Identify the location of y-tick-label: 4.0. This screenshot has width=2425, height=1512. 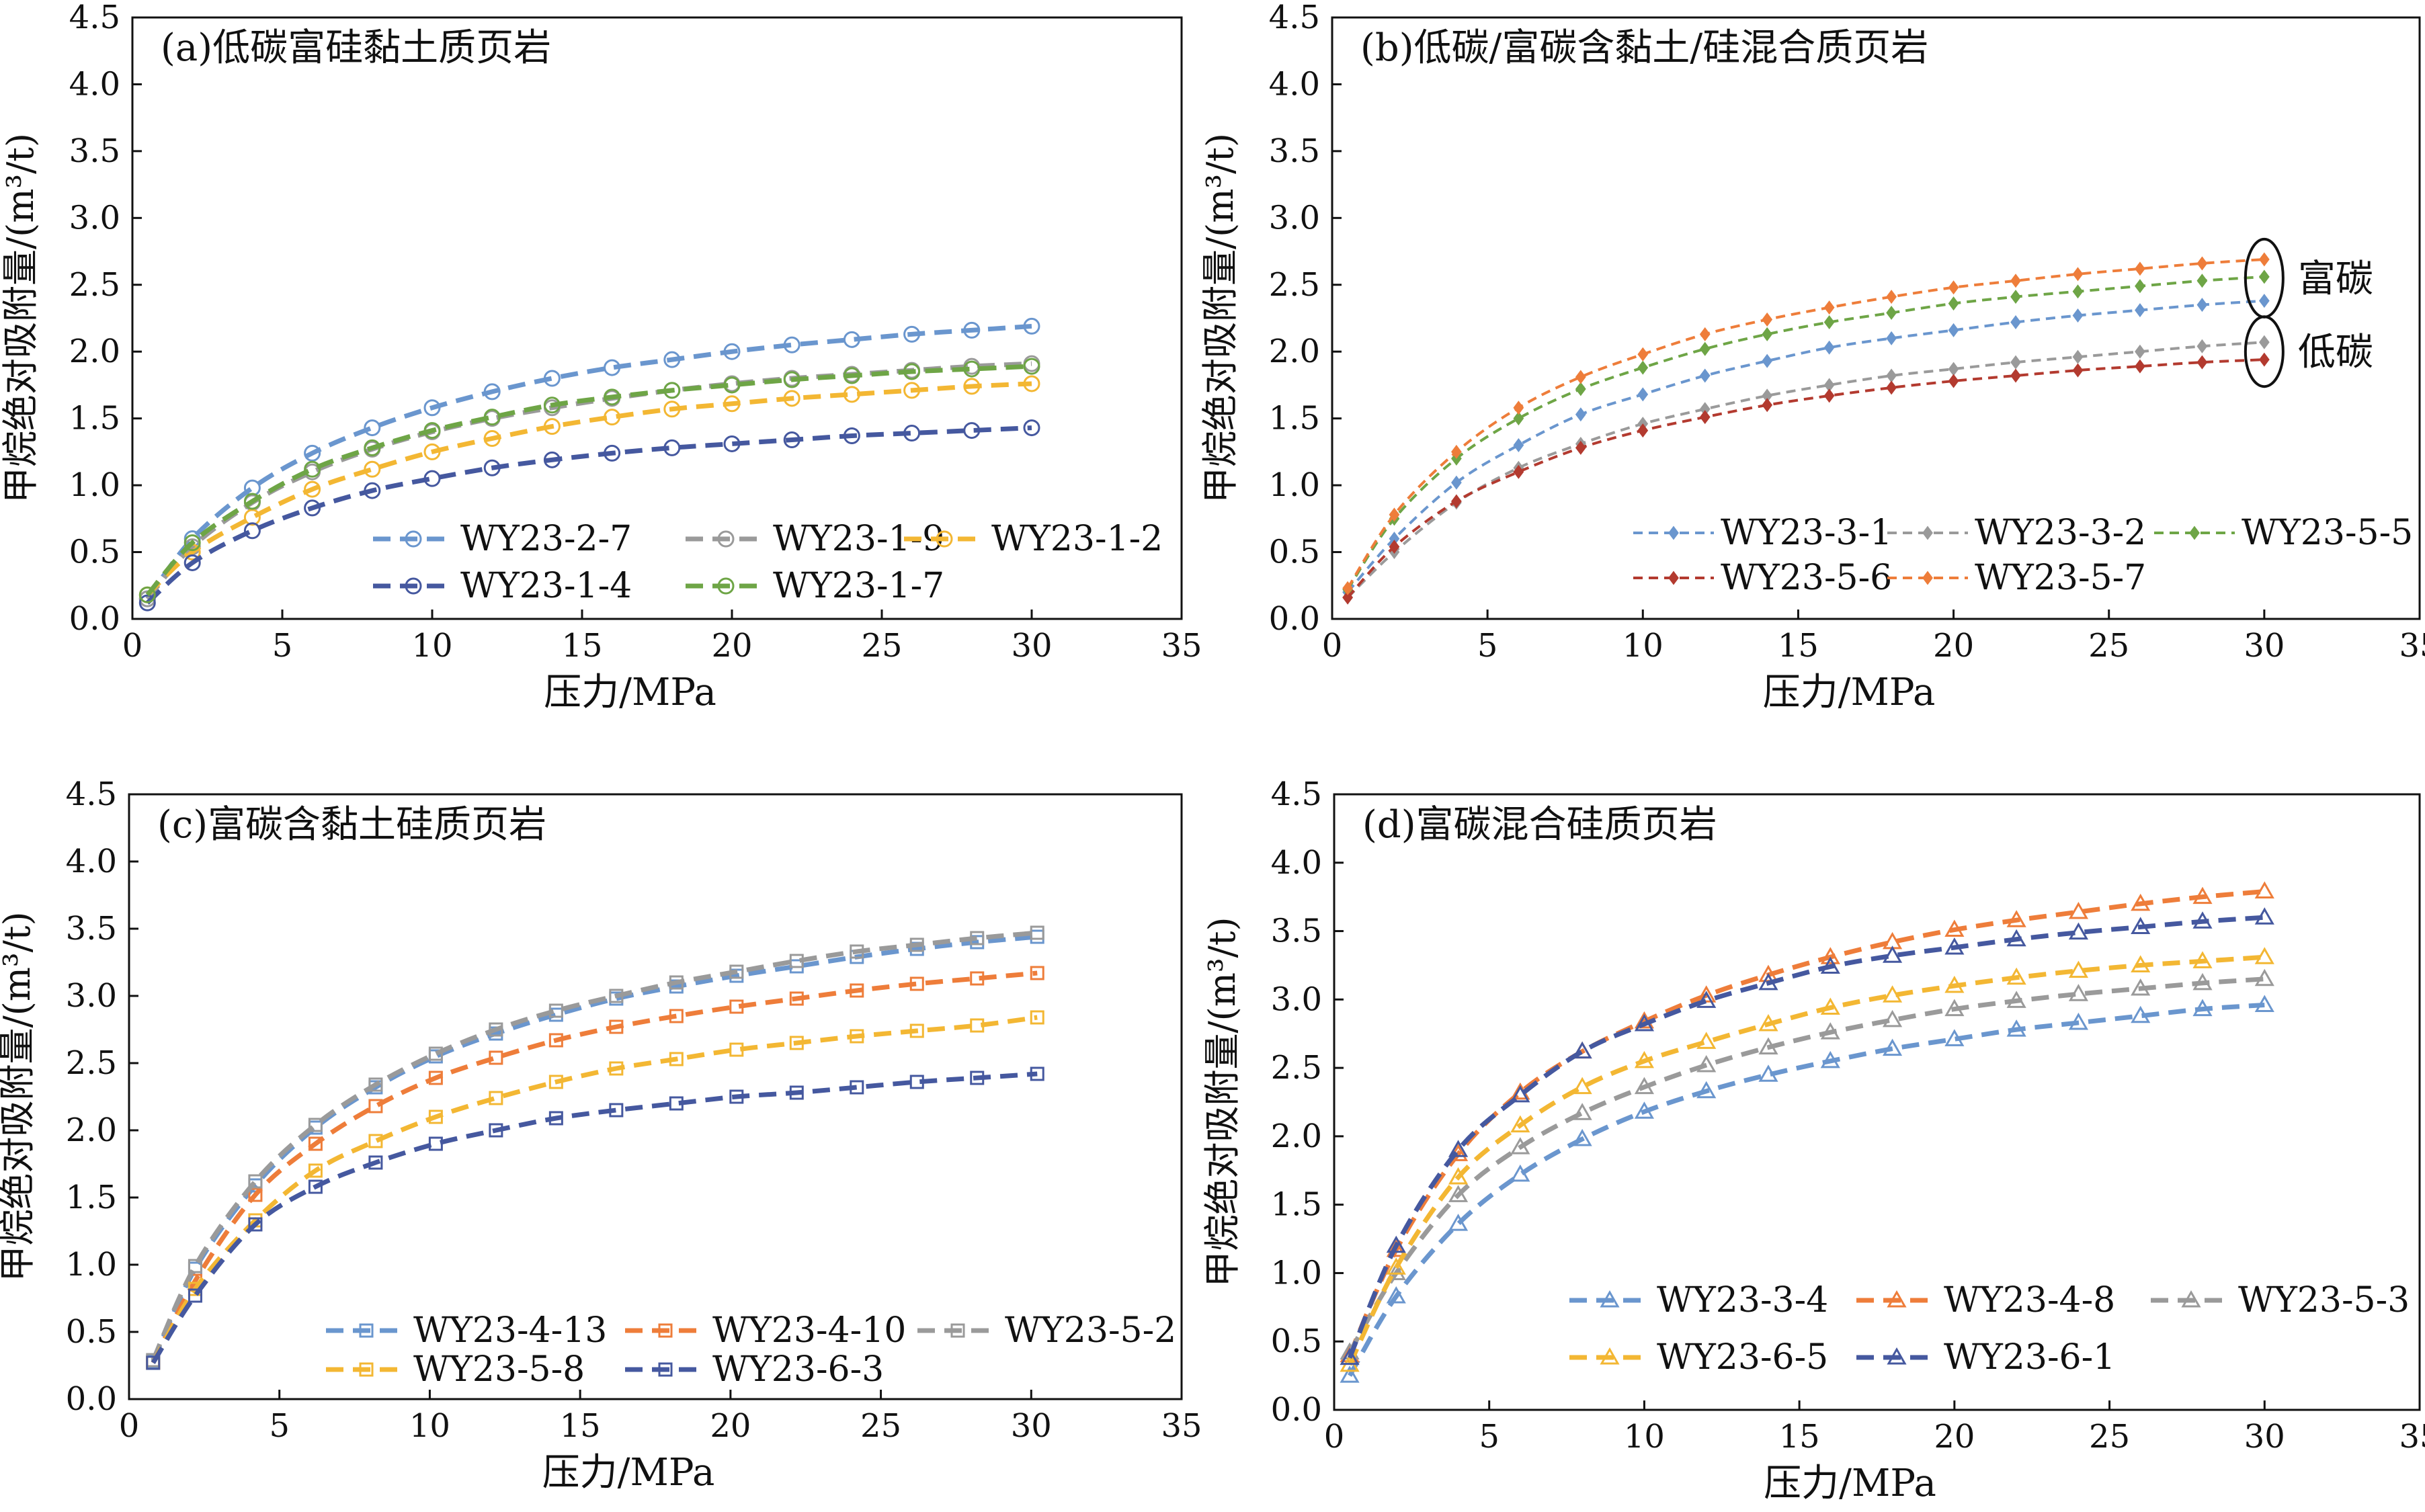
(91, 862).